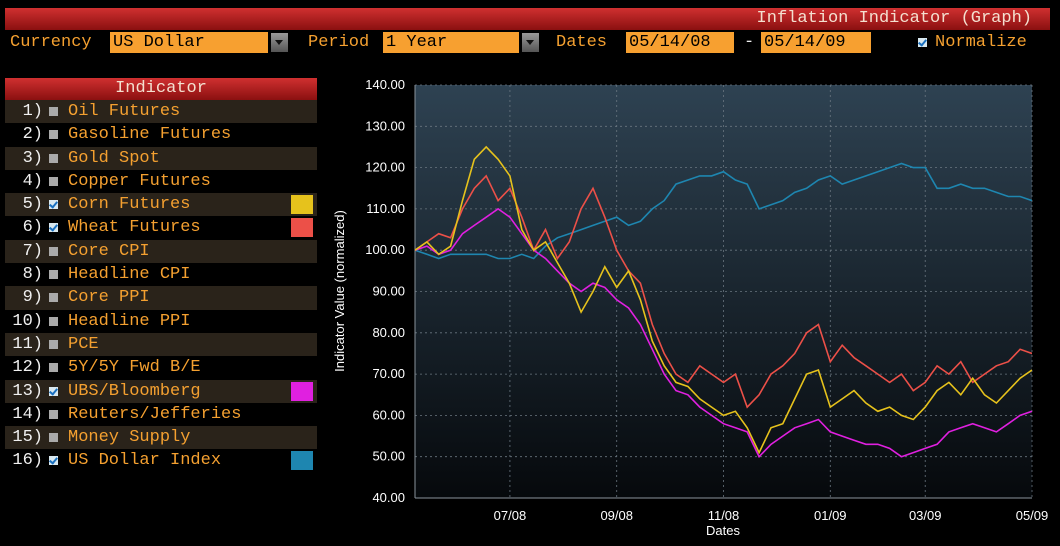  What do you see at coordinates (134, 391) in the screenshot?
I see `row-label: UBS/Bloomberg` at bounding box center [134, 391].